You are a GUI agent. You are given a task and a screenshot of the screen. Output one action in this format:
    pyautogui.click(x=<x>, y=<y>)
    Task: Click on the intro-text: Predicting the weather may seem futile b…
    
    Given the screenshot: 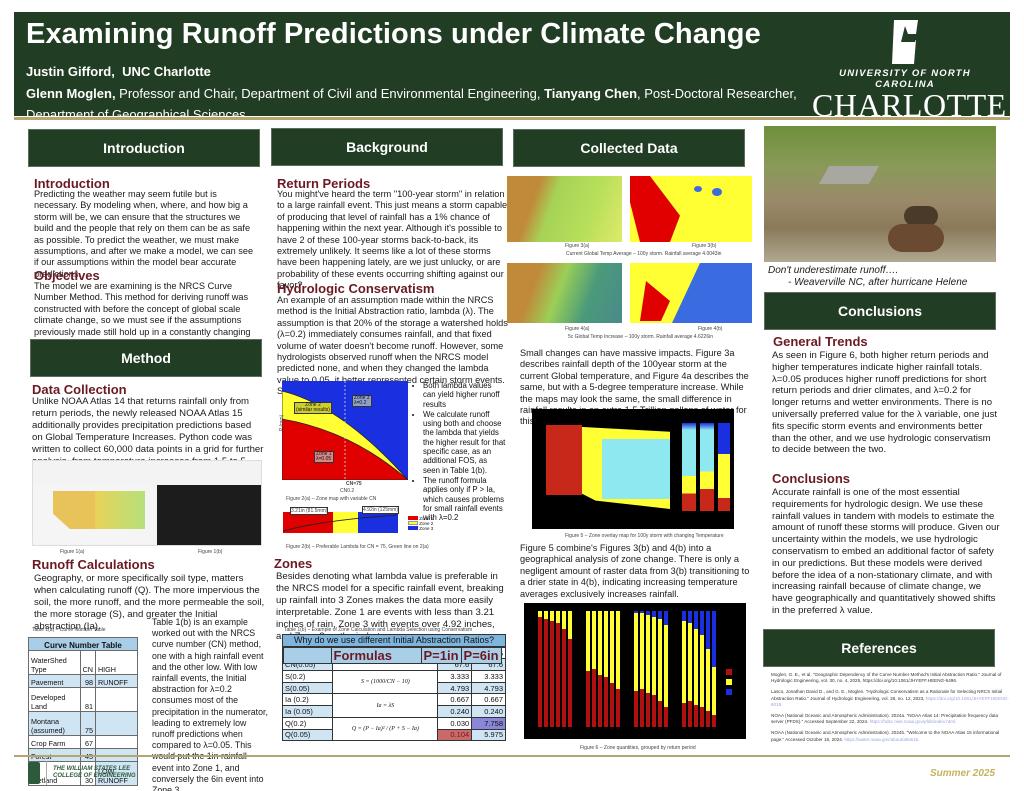 What is the action you would take?
    pyautogui.click(x=144, y=234)
    